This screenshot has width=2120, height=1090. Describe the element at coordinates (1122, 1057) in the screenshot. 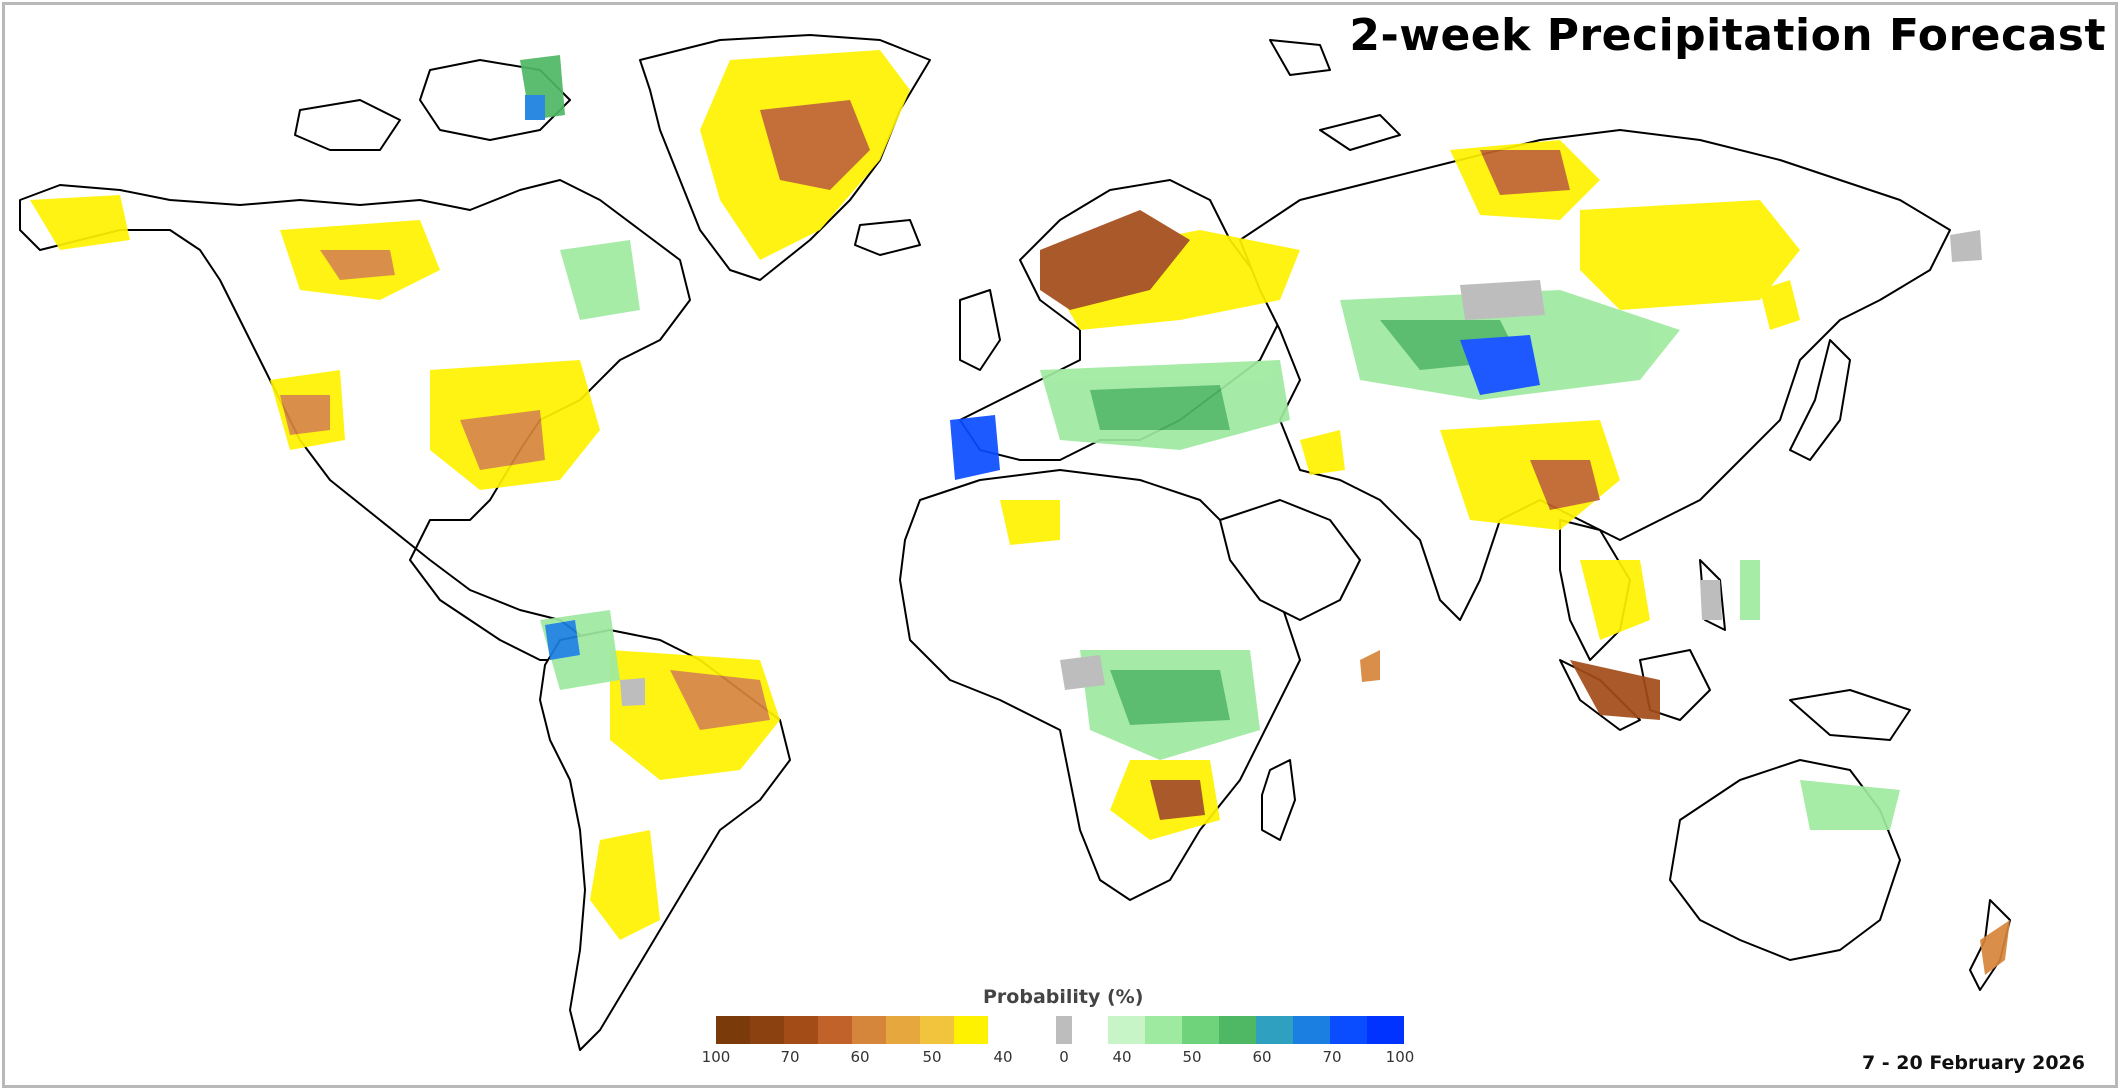

I see `legend-tick-wet-40: 40` at that location.